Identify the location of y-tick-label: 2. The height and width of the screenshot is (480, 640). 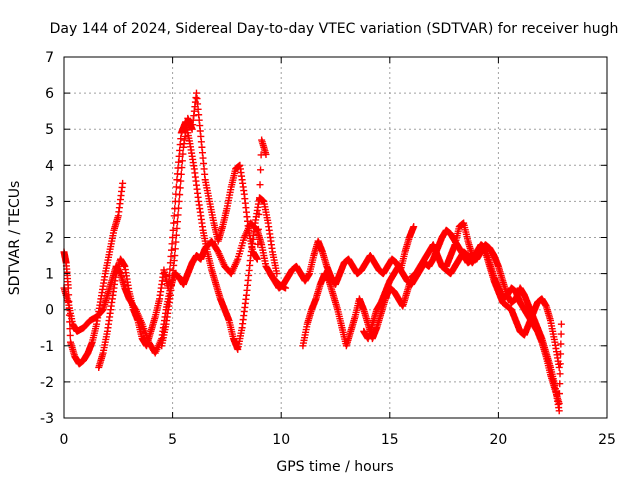
(49, 239).